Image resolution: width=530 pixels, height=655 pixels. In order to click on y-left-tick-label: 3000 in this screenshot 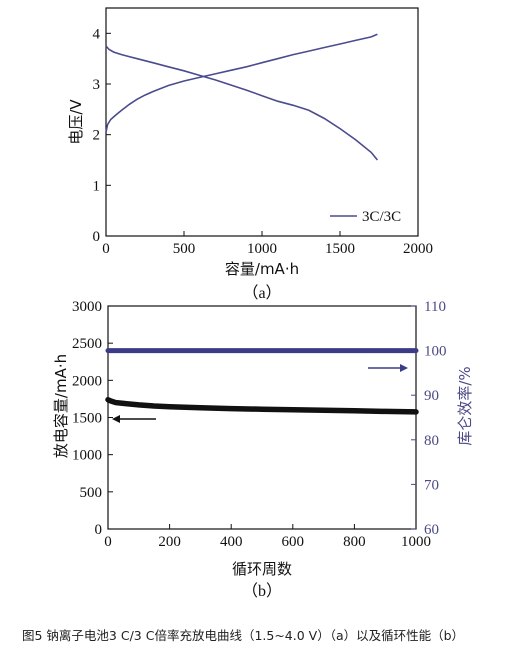, I will do `click(87, 307)`.